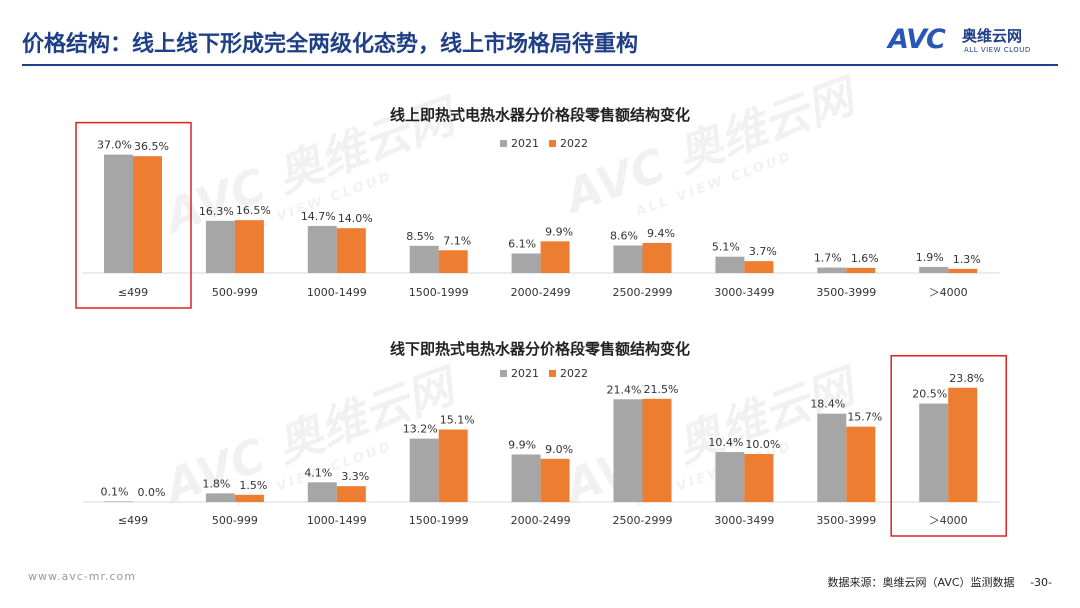 This screenshot has width=1080, height=608. What do you see at coordinates (661, 389) in the screenshot?
I see `offline-data-label: 21.5%` at bounding box center [661, 389].